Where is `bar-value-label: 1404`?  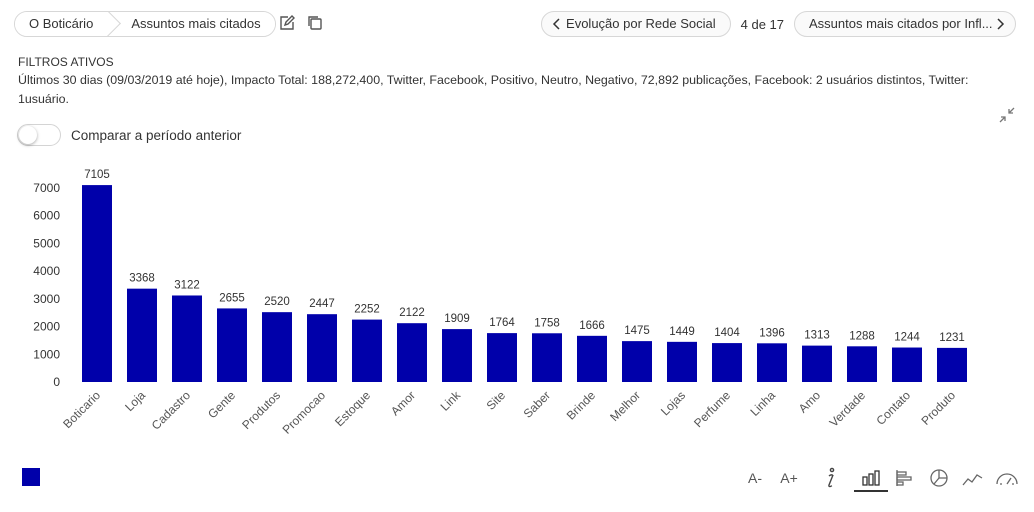
bar-value-label: 1404 is located at coordinates (727, 333).